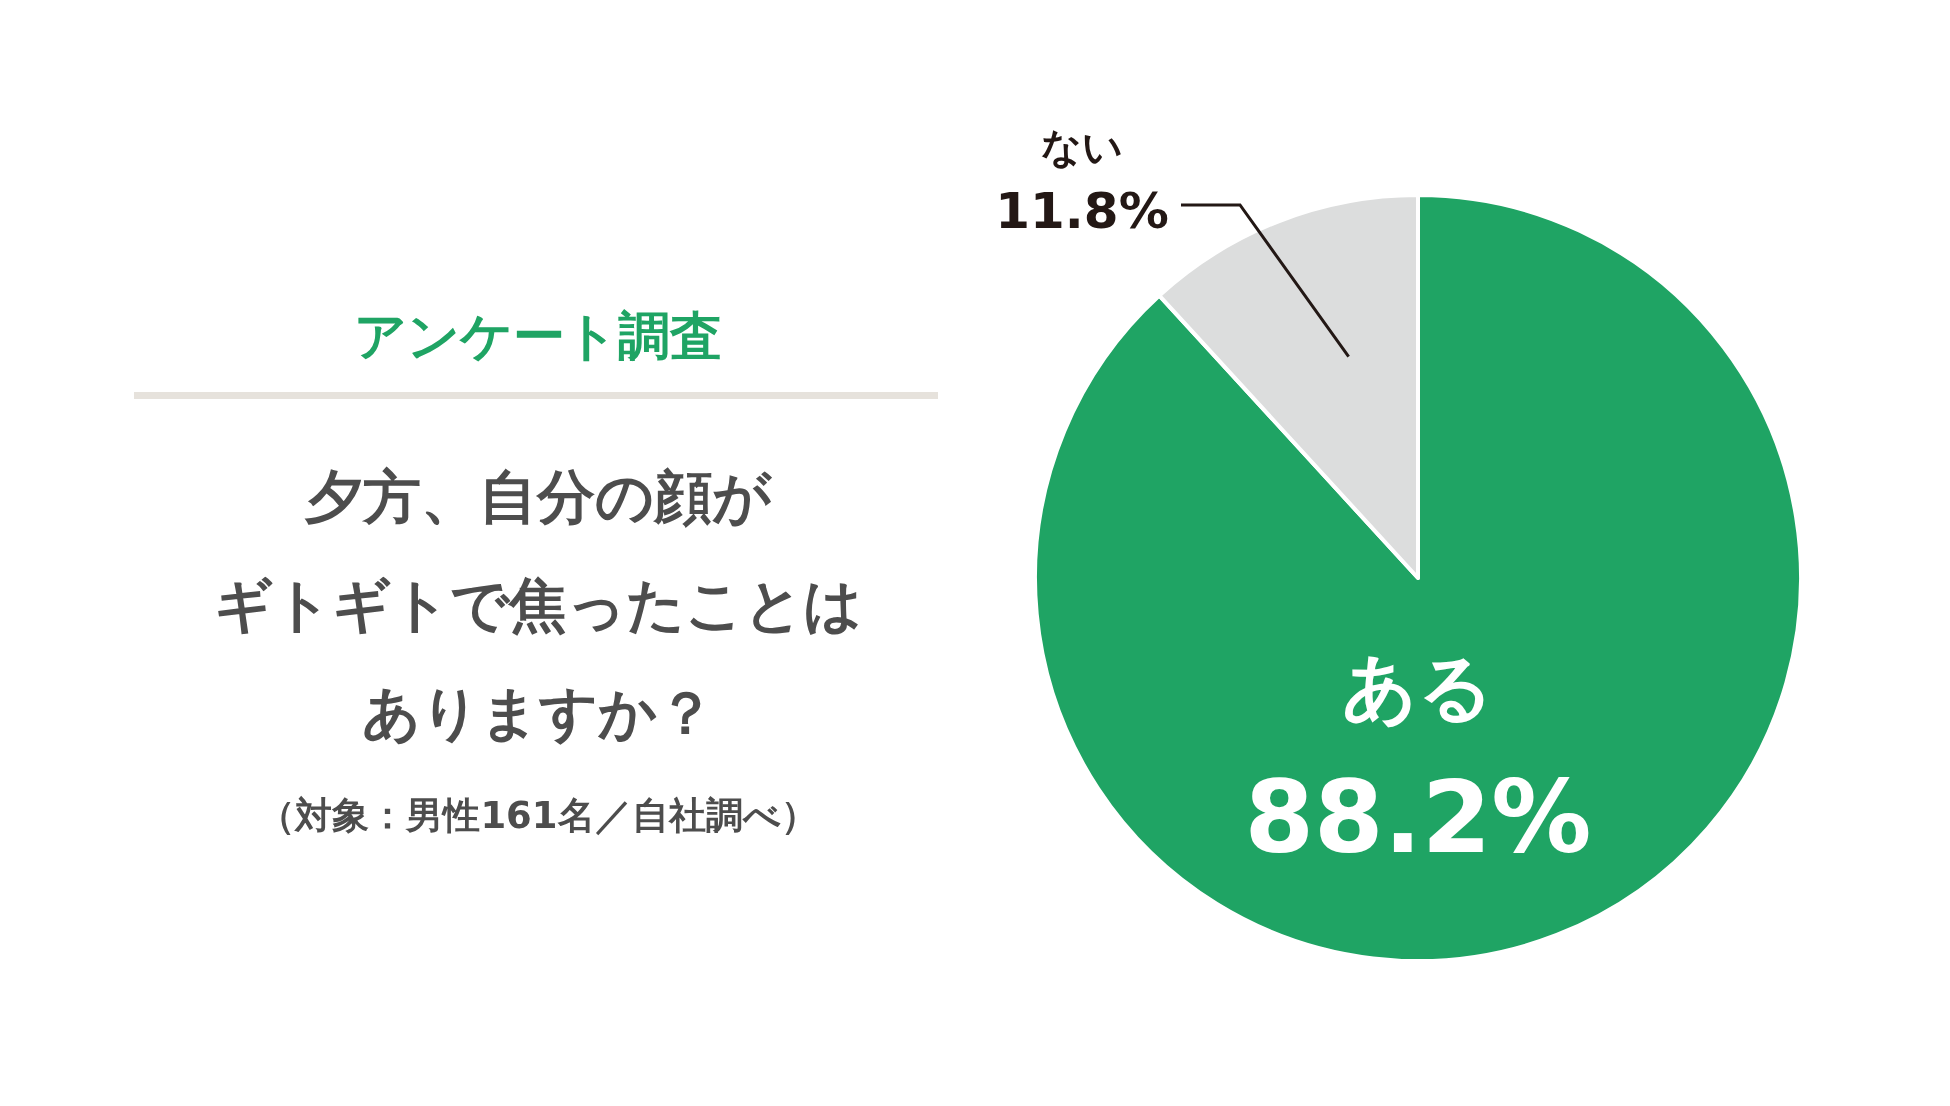  Describe the element at coordinates (1418, 687) in the screenshot. I see `slice-label: ある` at that location.